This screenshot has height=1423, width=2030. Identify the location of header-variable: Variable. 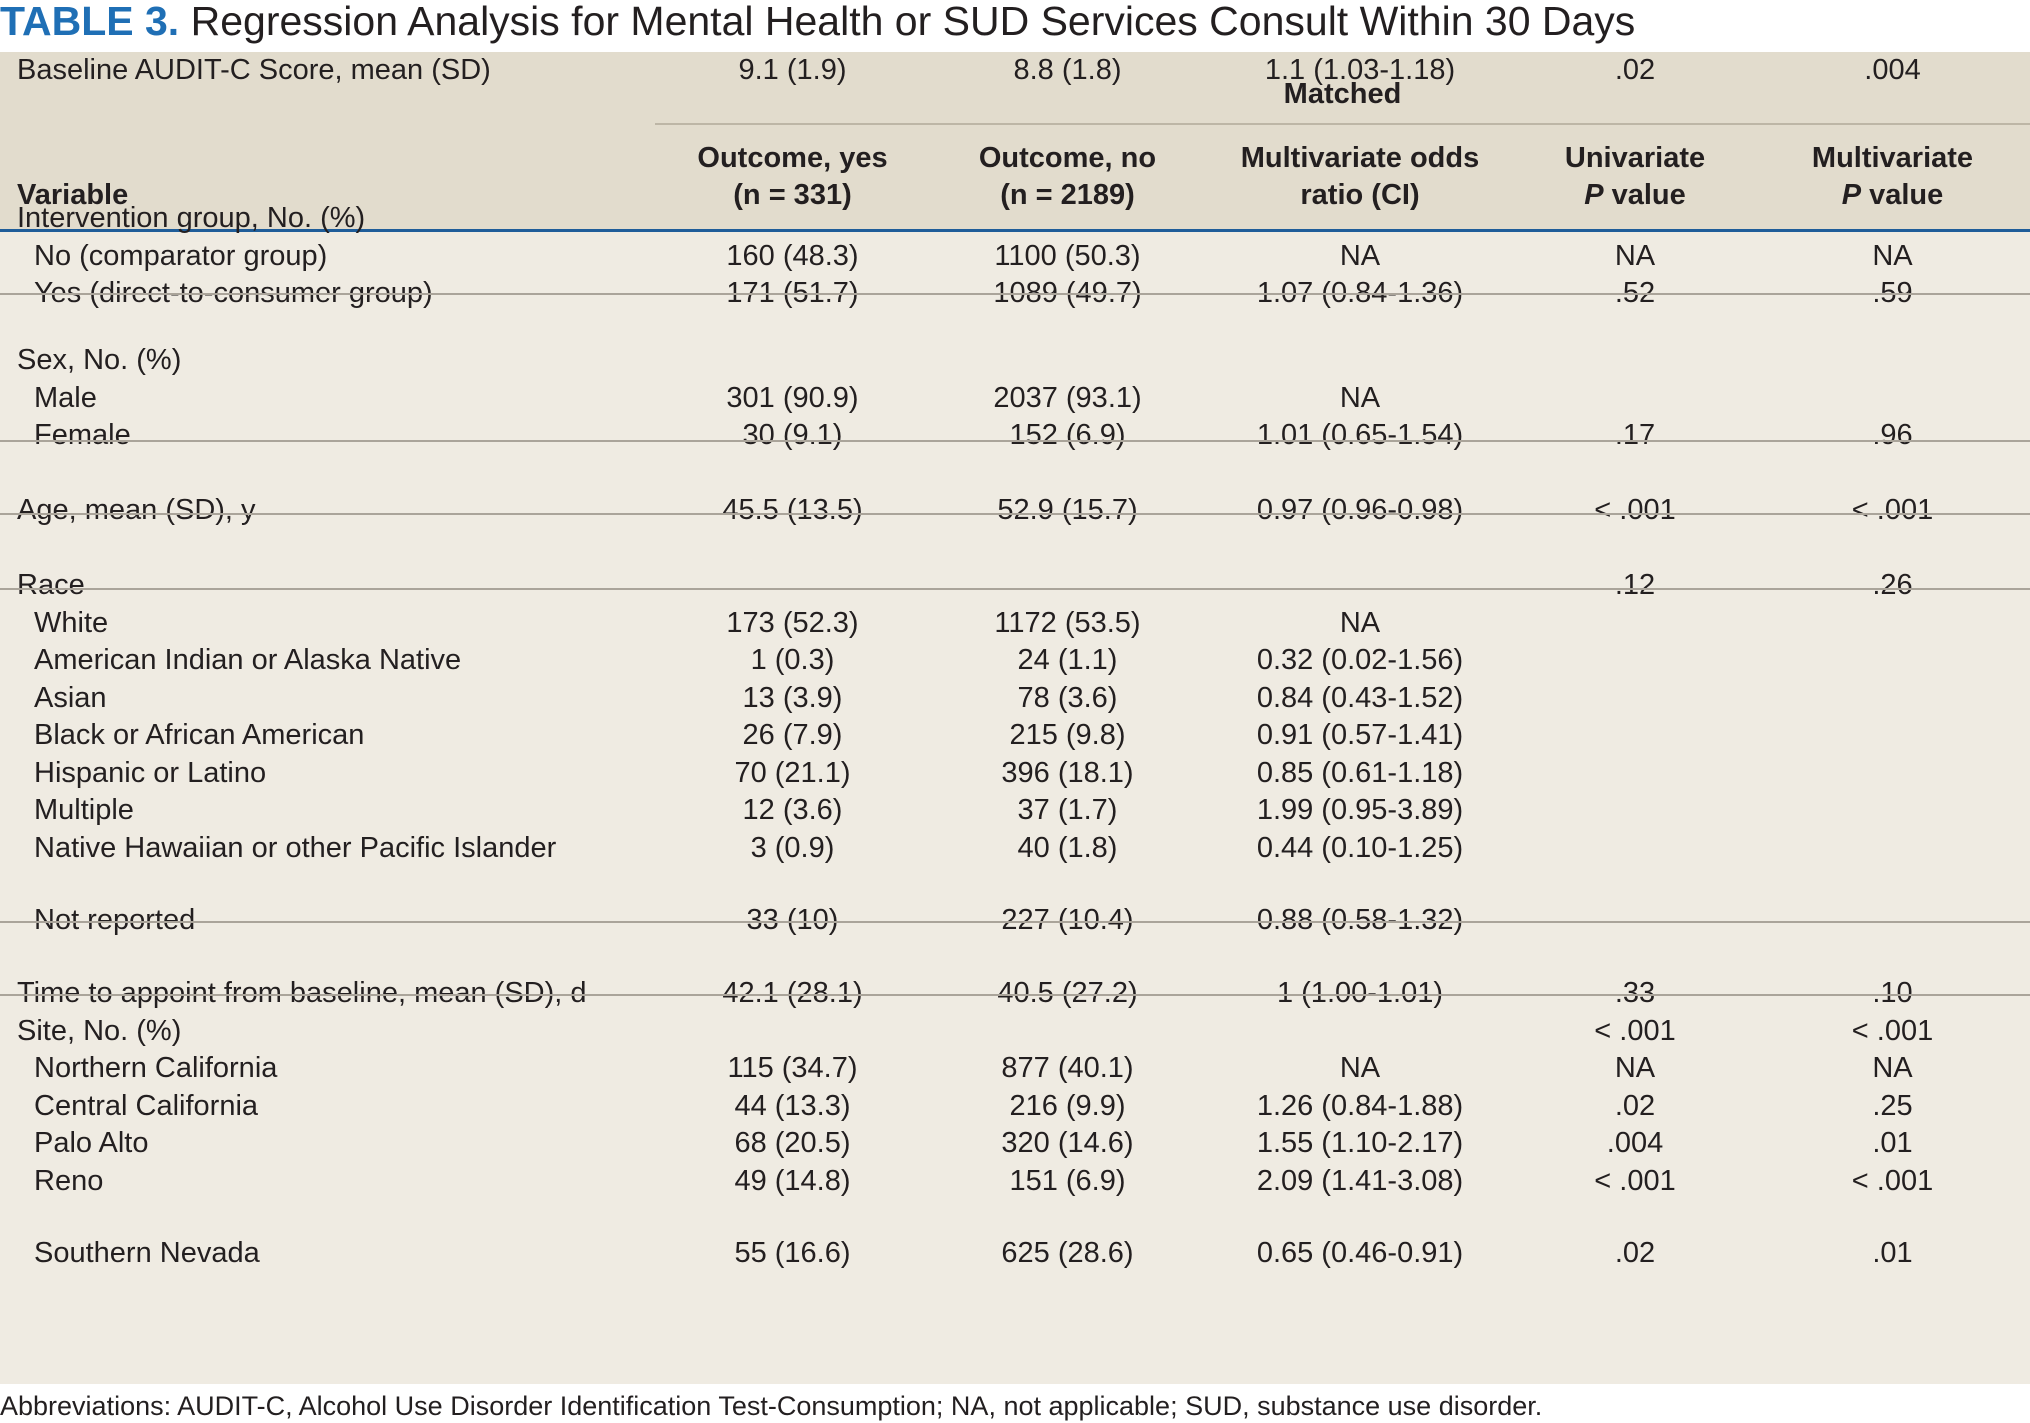
(73, 195).